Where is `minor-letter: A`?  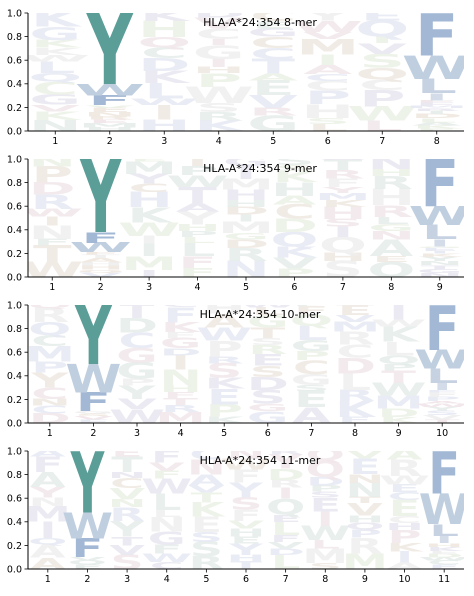 minor-letter: A is located at coordinates (443, 402).